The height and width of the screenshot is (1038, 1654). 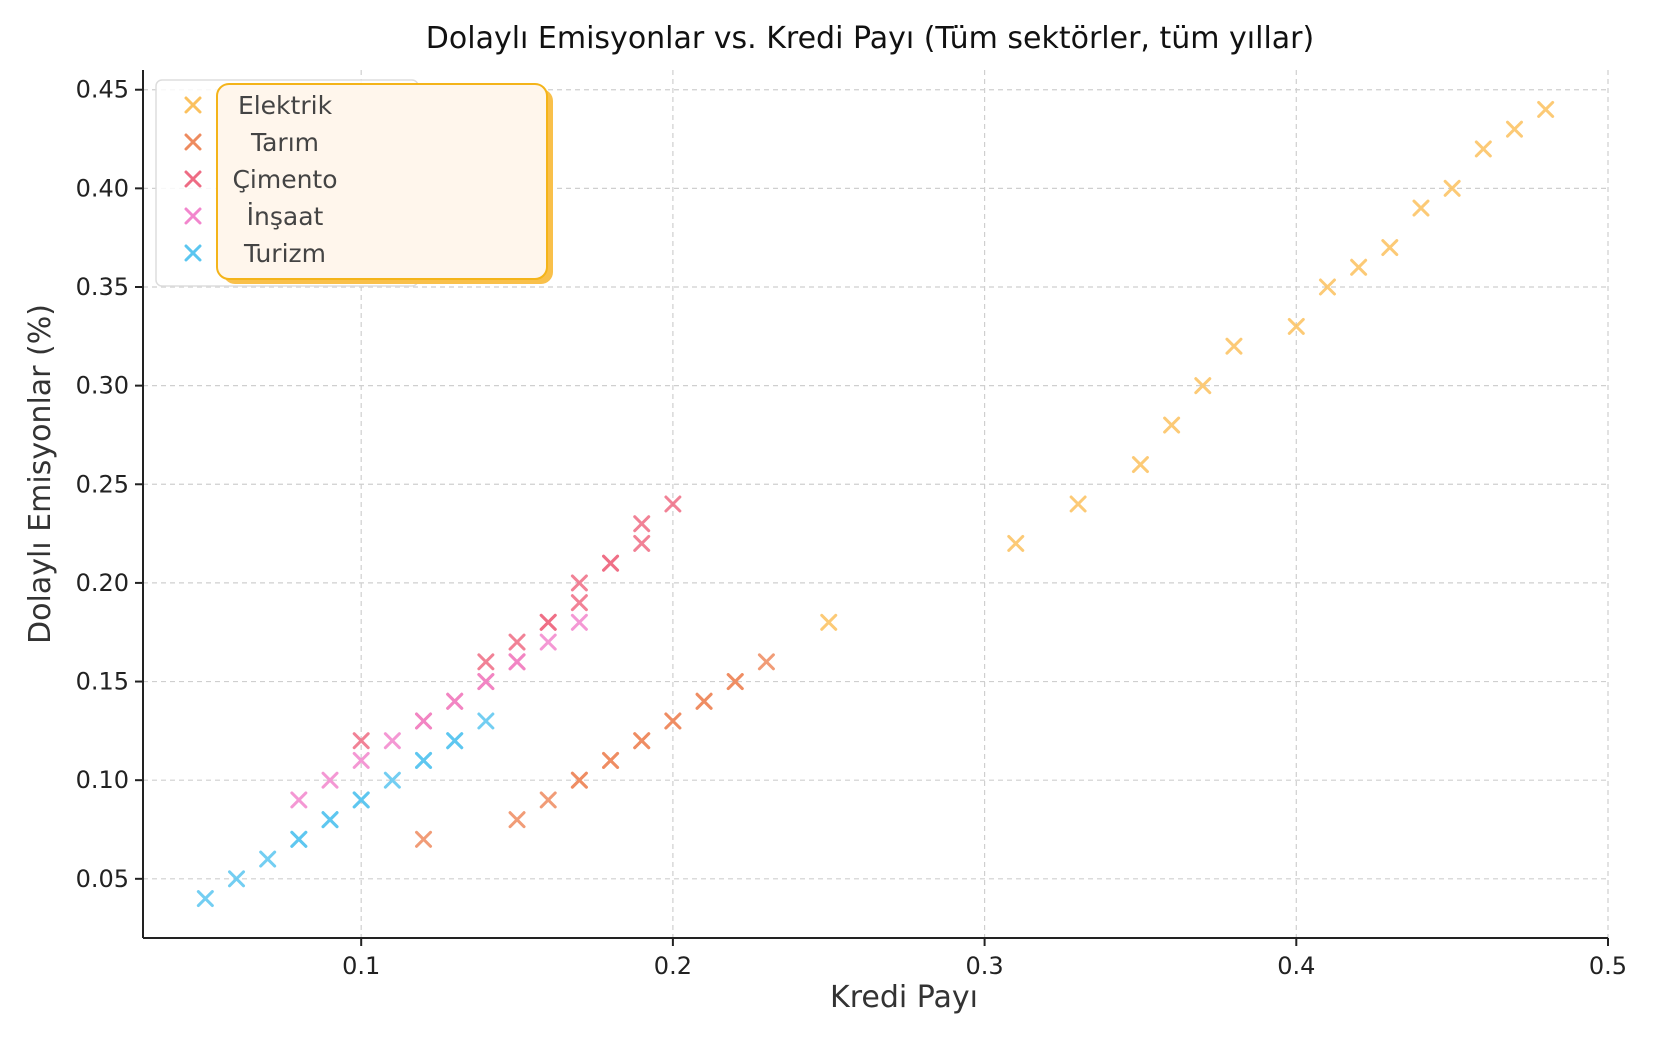 I want to click on series-İnşaat, so click(x=439, y=711).